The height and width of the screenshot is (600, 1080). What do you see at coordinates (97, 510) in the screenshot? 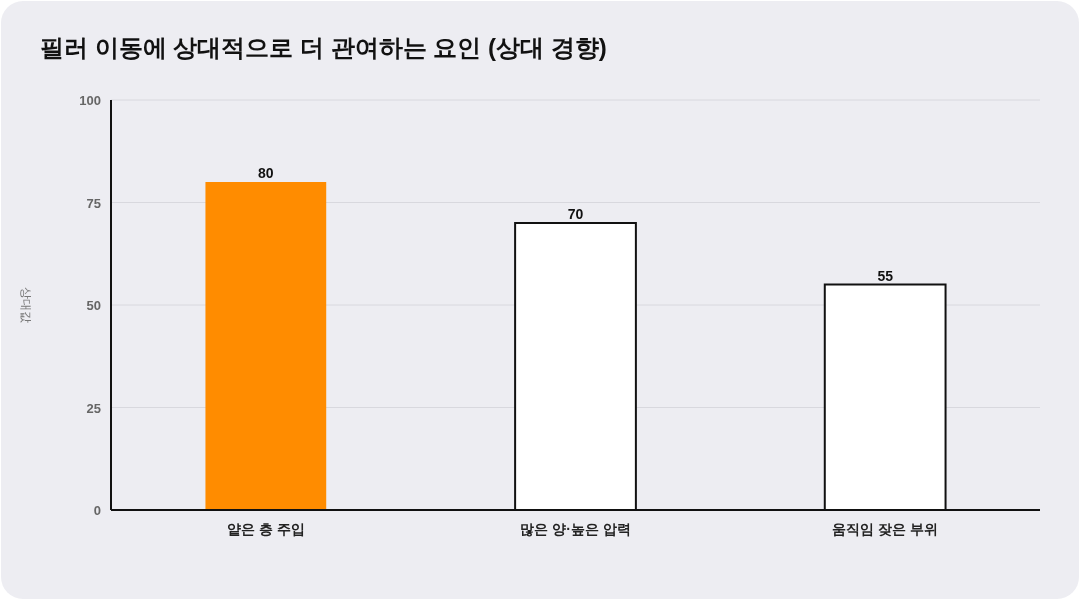
I see `y-tick-label: 0` at bounding box center [97, 510].